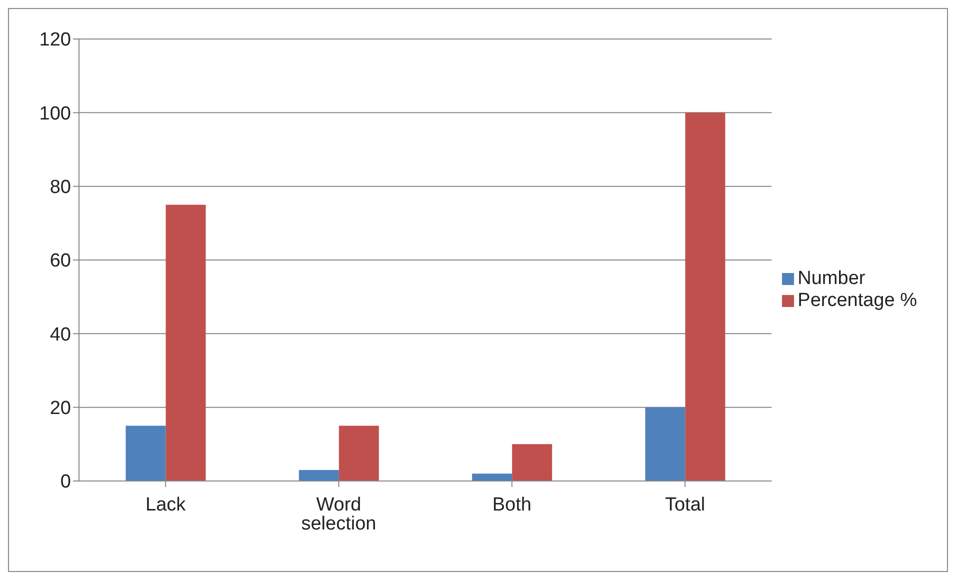  I want to click on y-tick-label: 80, so click(60, 187).